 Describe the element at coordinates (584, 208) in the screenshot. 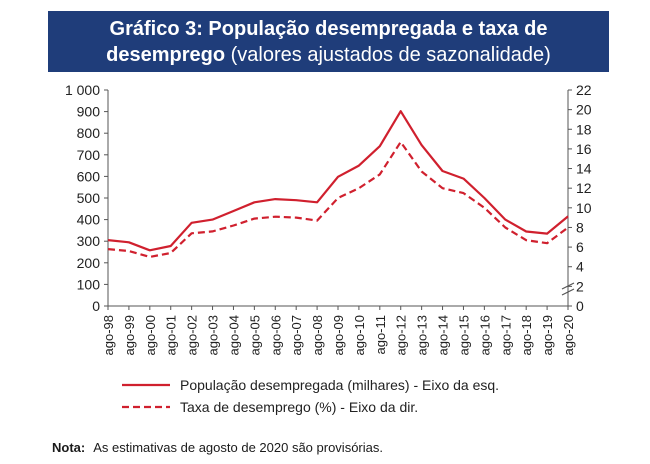

I see `right-axis-tick-label: 10` at that location.